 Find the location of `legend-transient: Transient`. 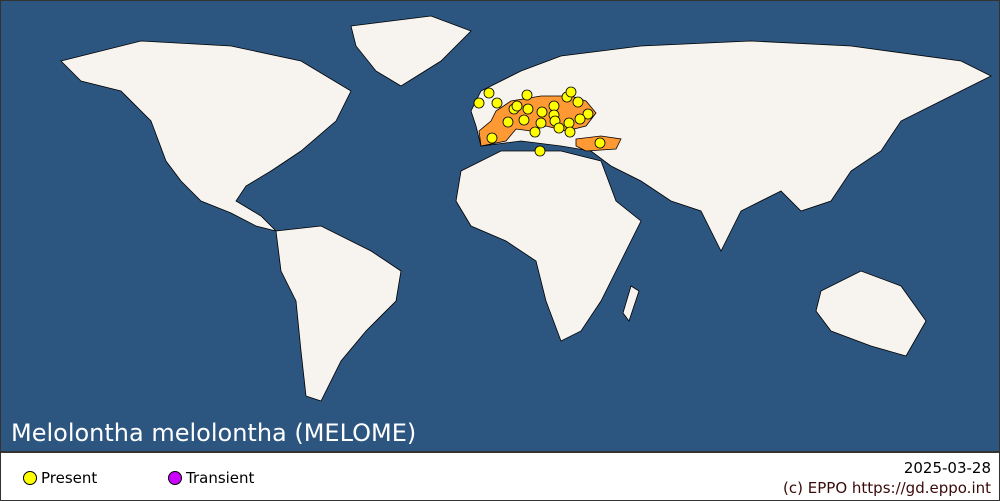

legend-transient: Transient is located at coordinates (211, 478).